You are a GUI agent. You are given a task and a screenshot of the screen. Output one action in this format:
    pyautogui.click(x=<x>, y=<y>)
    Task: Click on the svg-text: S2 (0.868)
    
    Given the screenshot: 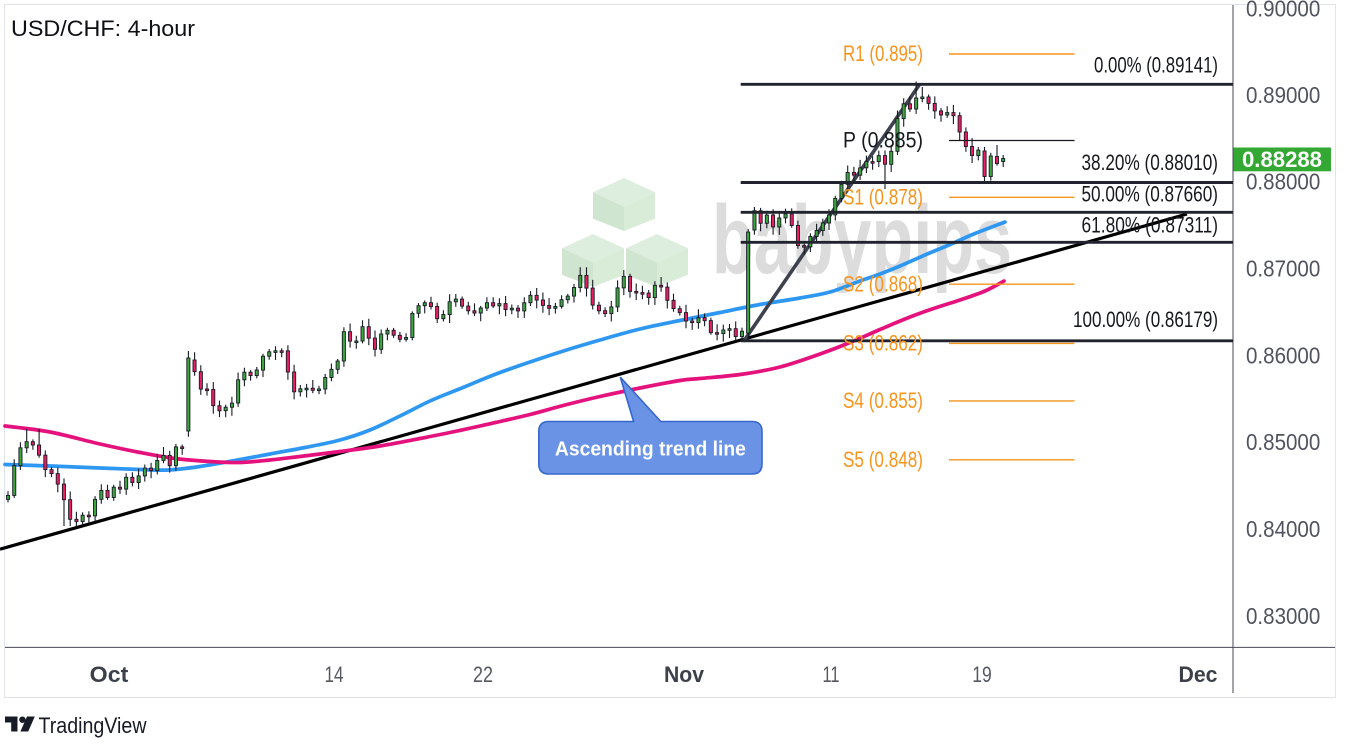 What is the action you would take?
    pyautogui.click(x=883, y=283)
    